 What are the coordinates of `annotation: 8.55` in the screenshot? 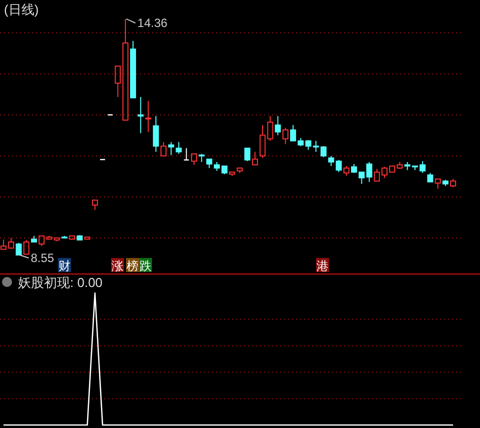 It's located at (42, 258).